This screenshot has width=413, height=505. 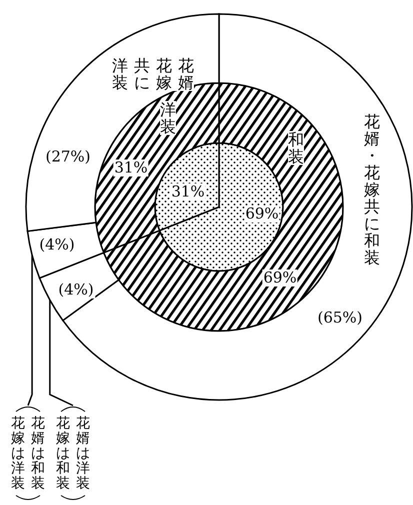 I want to click on slice-label: 花婿花嫁共に洋装, so click(x=153, y=74).